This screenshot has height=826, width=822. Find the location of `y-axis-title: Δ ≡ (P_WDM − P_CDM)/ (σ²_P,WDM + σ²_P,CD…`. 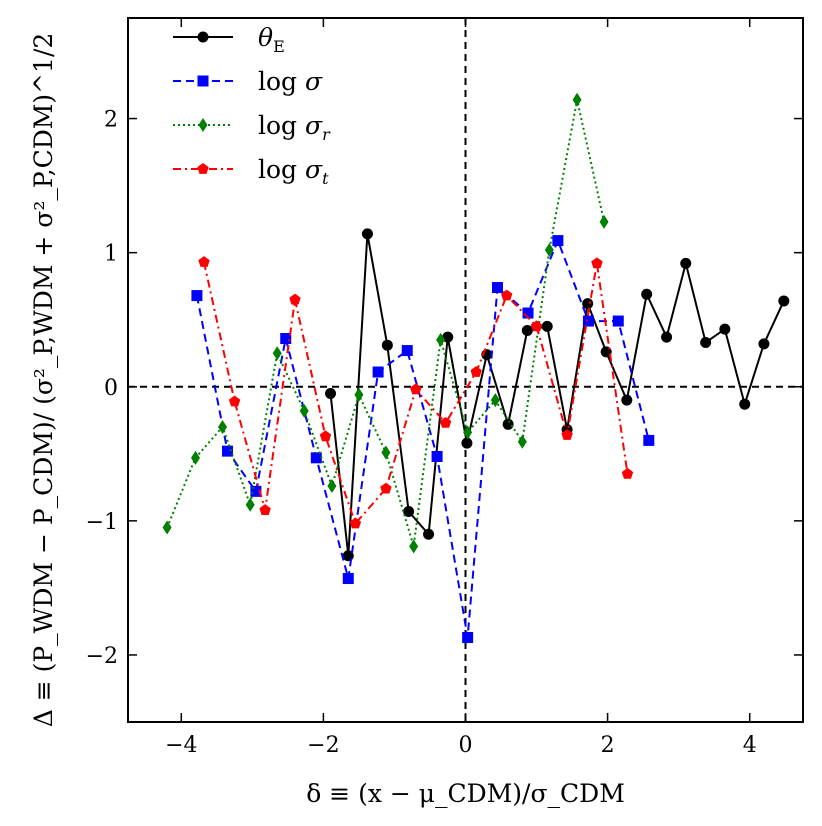

y-axis-title: Δ ≡ (P_WDM − P_CDM)/ (σ²_P,WDM + σ²_P,CD… is located at coordinates (43, 380).